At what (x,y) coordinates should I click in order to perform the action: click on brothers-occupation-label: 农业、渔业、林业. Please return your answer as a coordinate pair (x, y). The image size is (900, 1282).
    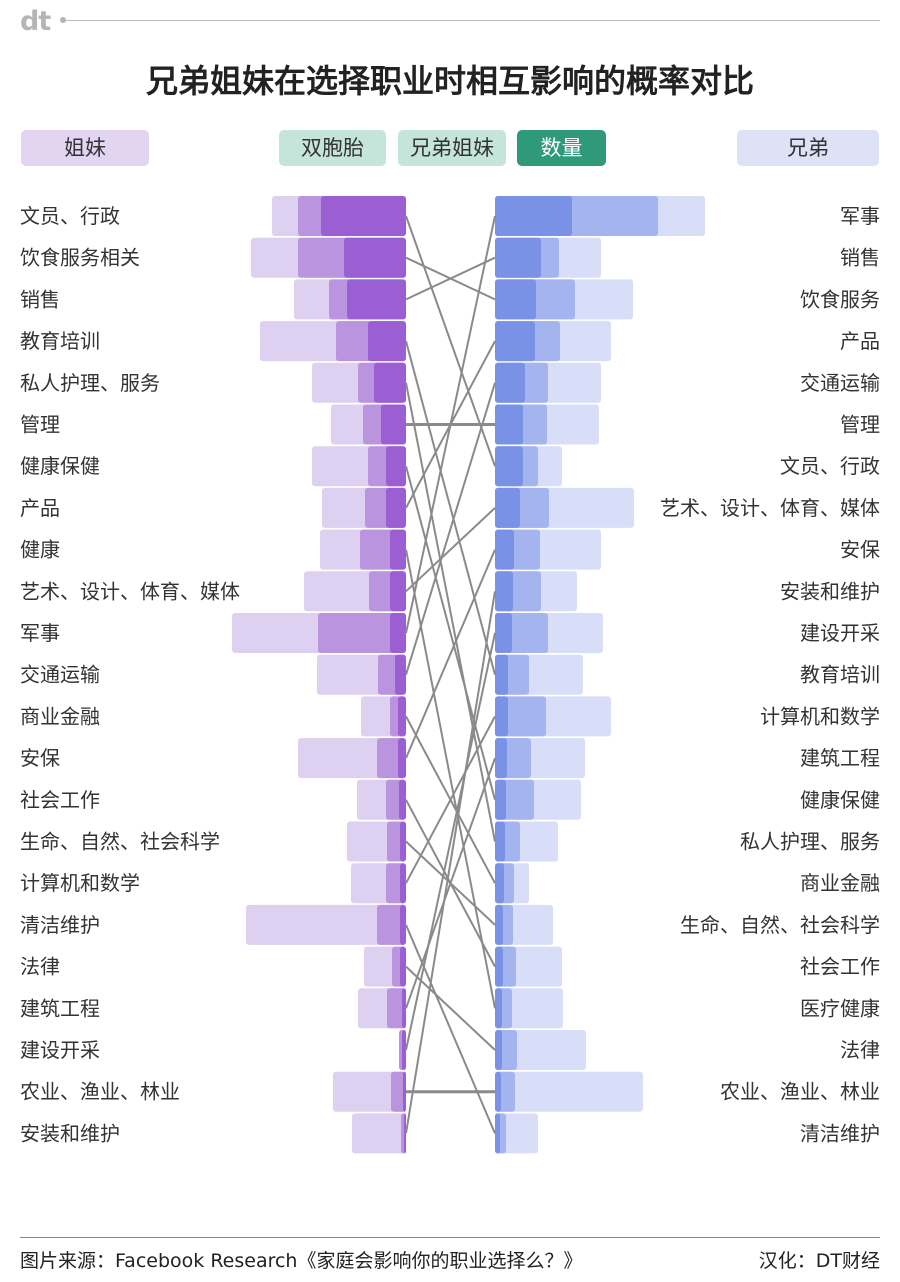
    Looking at the image, I should click on (800, 1092).